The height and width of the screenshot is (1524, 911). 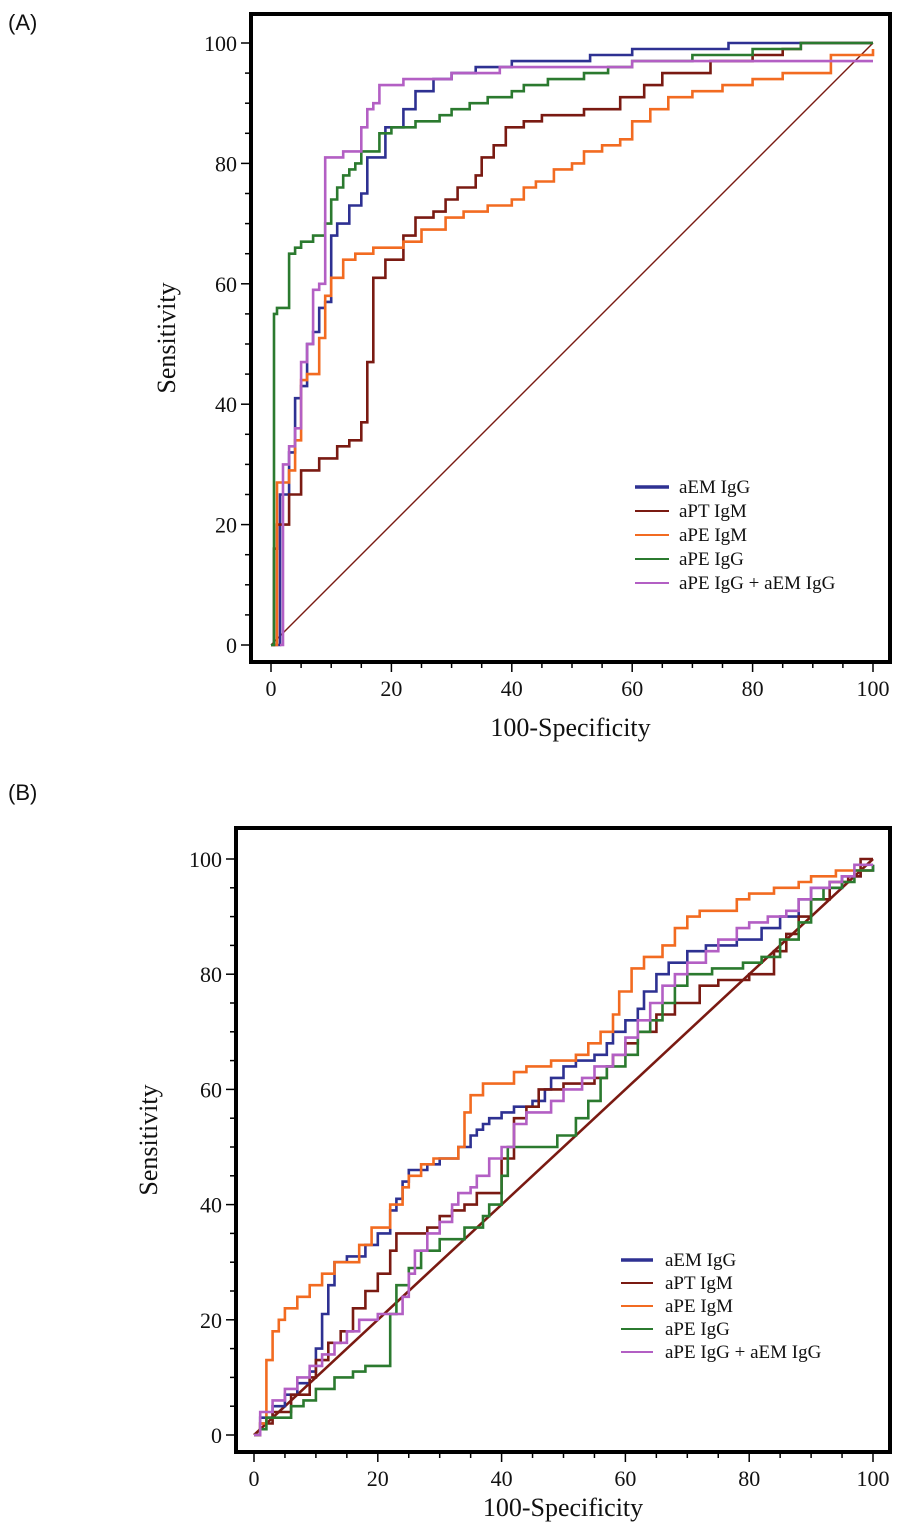 I want to click on panel-label: (A), so click(x=22, y=22).